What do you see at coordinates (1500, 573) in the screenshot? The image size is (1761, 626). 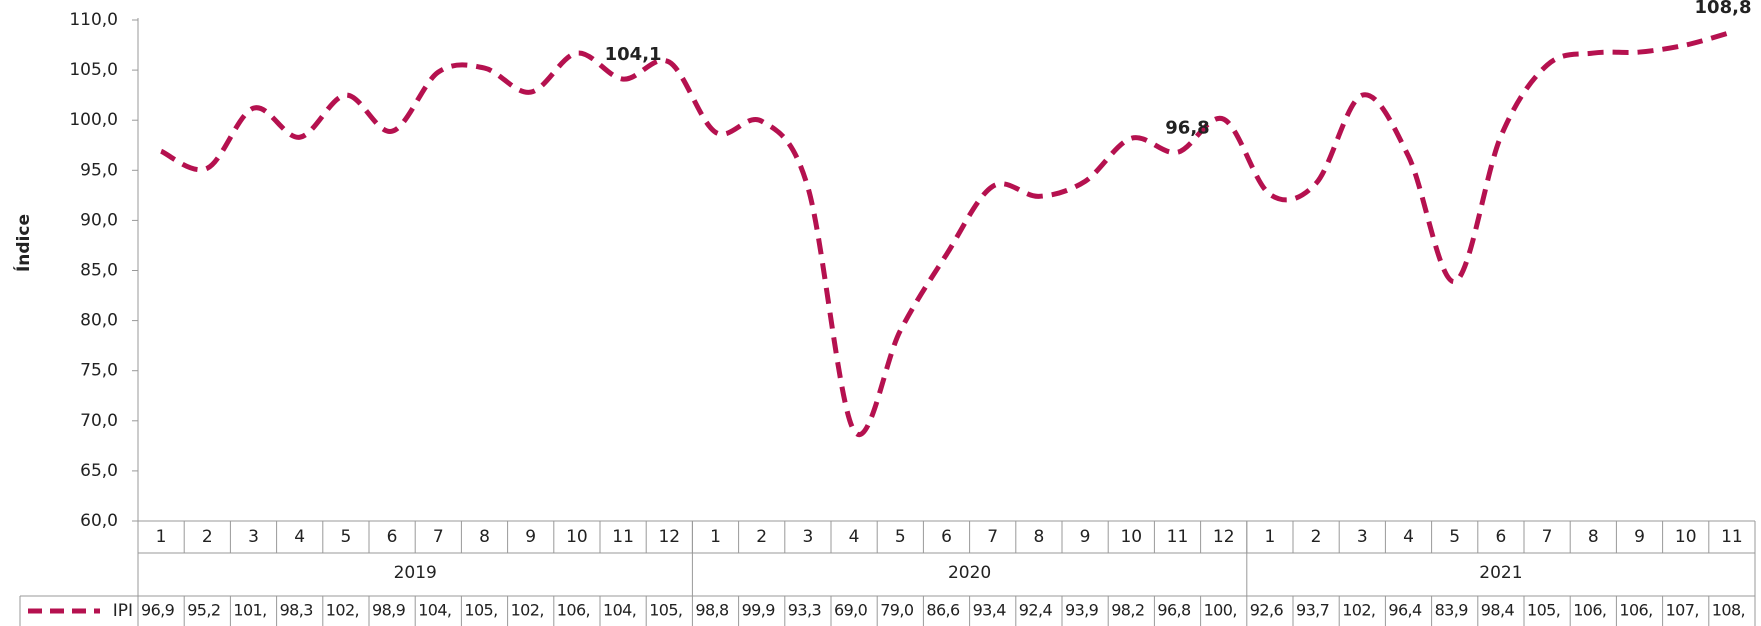 I see `group-label: 2021` at bounding box center [1500, 573].